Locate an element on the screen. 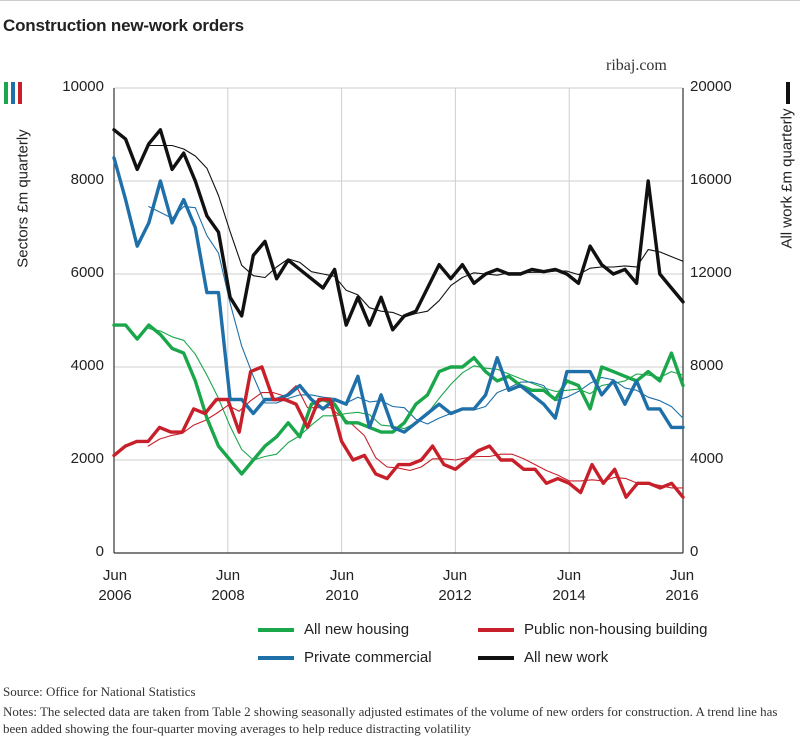 This screenshot has height=751, width=800. series-line-all-new-housing is located at coordinates (398, 399).